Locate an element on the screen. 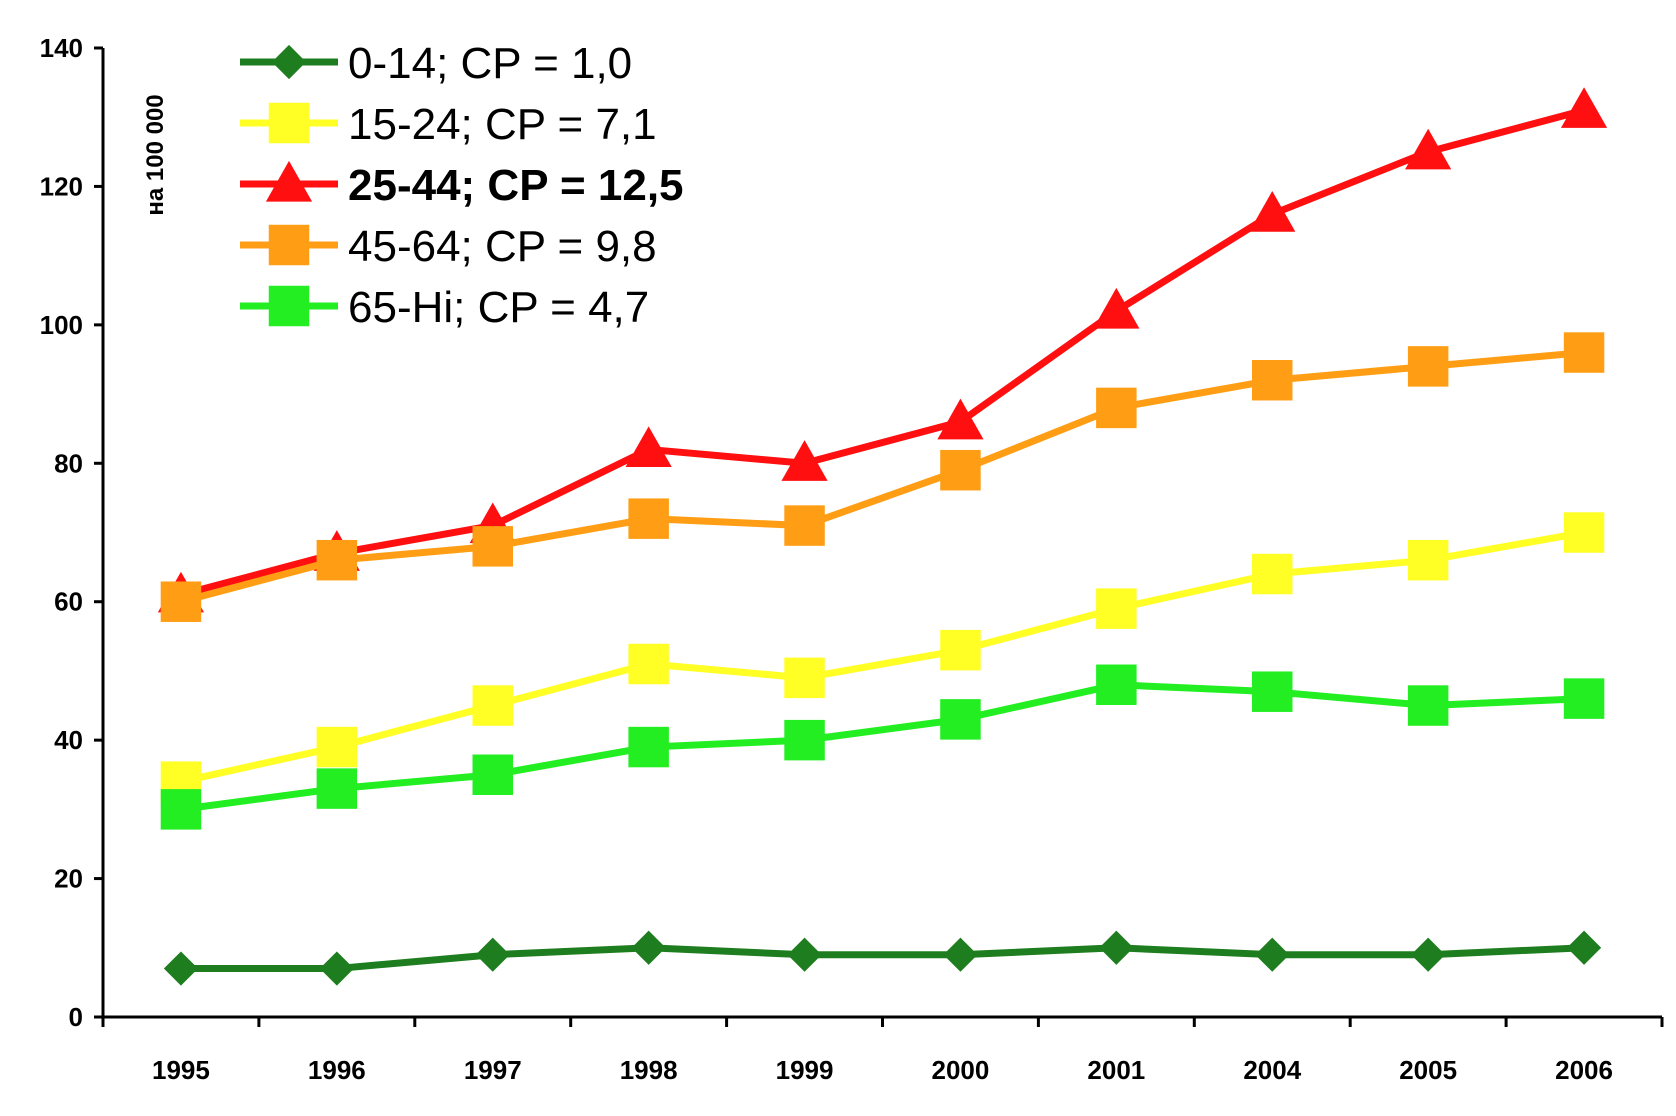 The height and width of the screenshot is (1116, 1676). x-tick-label: 2005 is located at coordinates (1428, 1070).